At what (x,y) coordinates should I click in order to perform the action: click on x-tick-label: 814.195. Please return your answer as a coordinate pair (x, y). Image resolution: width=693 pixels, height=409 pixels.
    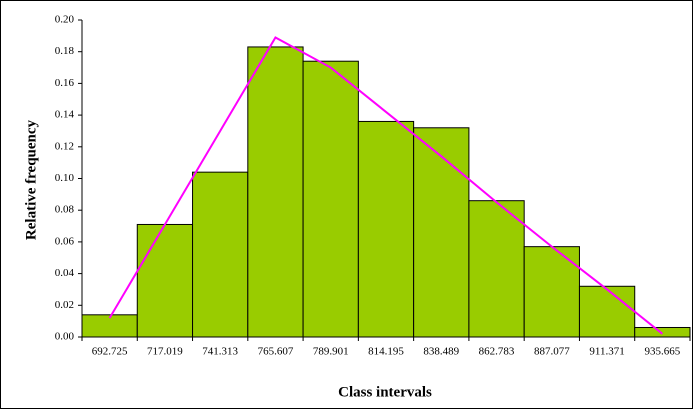
    Looking at the image, I should click on (386, 352).